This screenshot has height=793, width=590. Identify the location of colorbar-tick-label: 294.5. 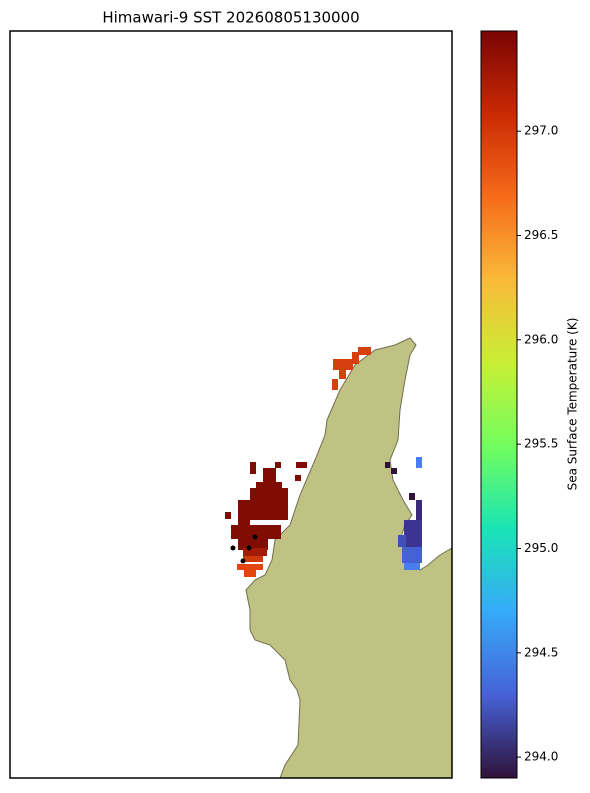
(541, 652).